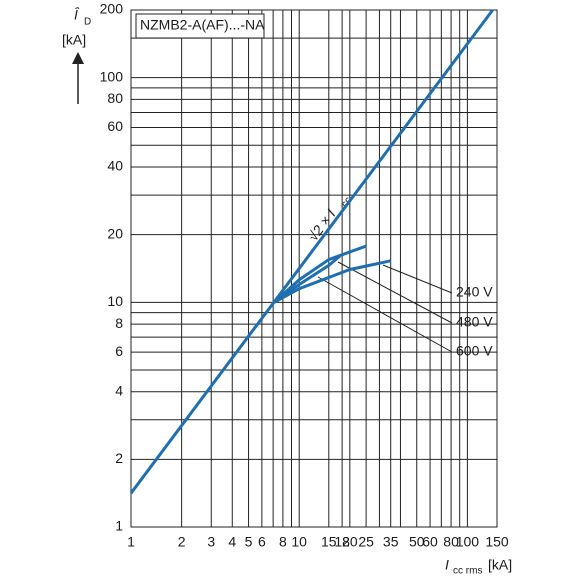  I want to click on x-tick-label: 80, so click(451, 542).